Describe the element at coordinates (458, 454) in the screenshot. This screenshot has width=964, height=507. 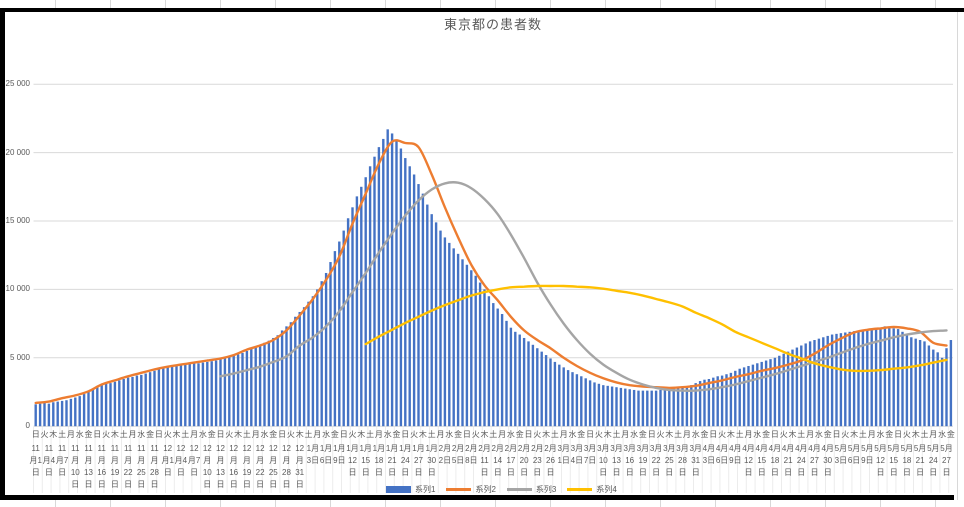
I see `x-axis-date-label: 2月 5日` at that location.